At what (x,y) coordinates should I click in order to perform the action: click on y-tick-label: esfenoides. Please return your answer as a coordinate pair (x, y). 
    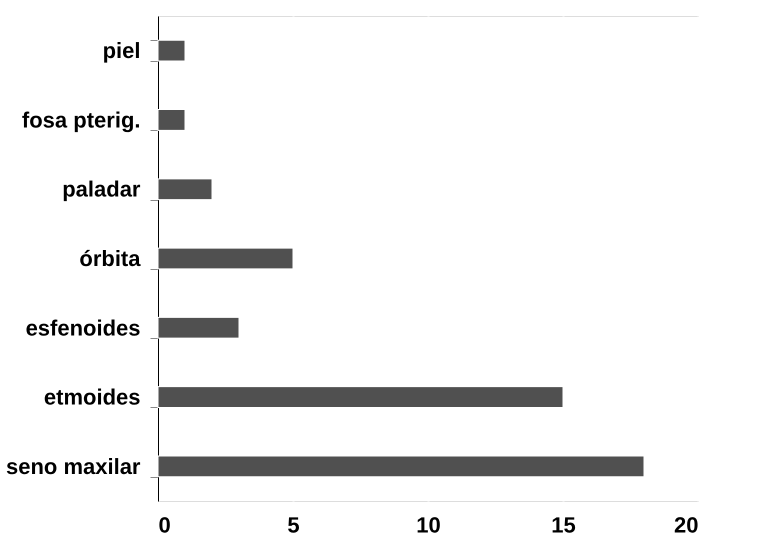
    Looking at the image, I should click on (83, 327).